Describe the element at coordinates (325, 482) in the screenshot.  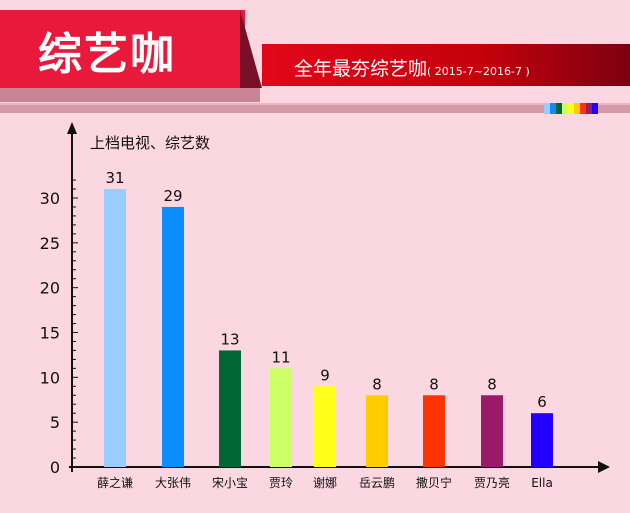
I see `category-label: 谢娜` at that location.